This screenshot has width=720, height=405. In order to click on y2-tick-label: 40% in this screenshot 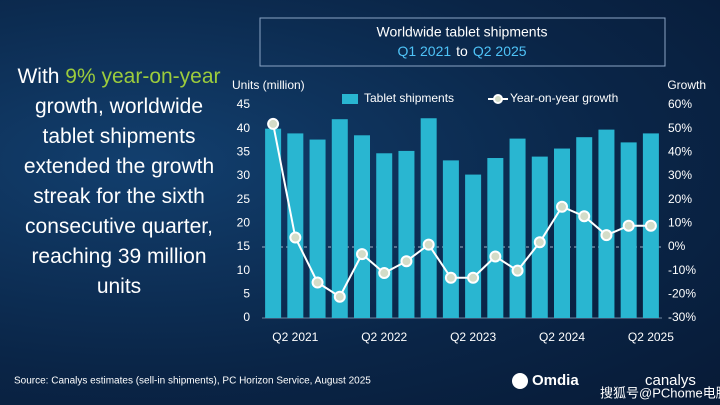, I will do `click(680, 152)`.